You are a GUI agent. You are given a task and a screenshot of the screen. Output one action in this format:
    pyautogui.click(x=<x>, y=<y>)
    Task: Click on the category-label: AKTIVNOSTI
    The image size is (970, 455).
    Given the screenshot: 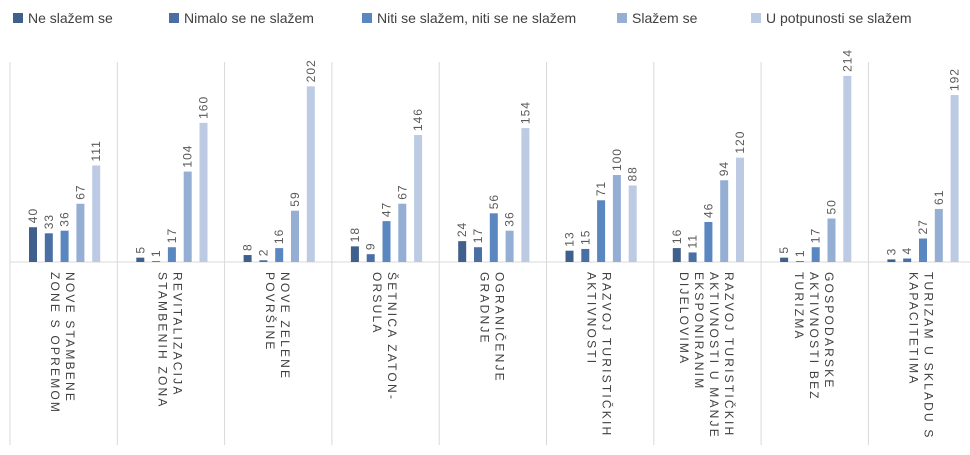 What is the action you would take?
    pyautogui.click(x=592, y=318)
    